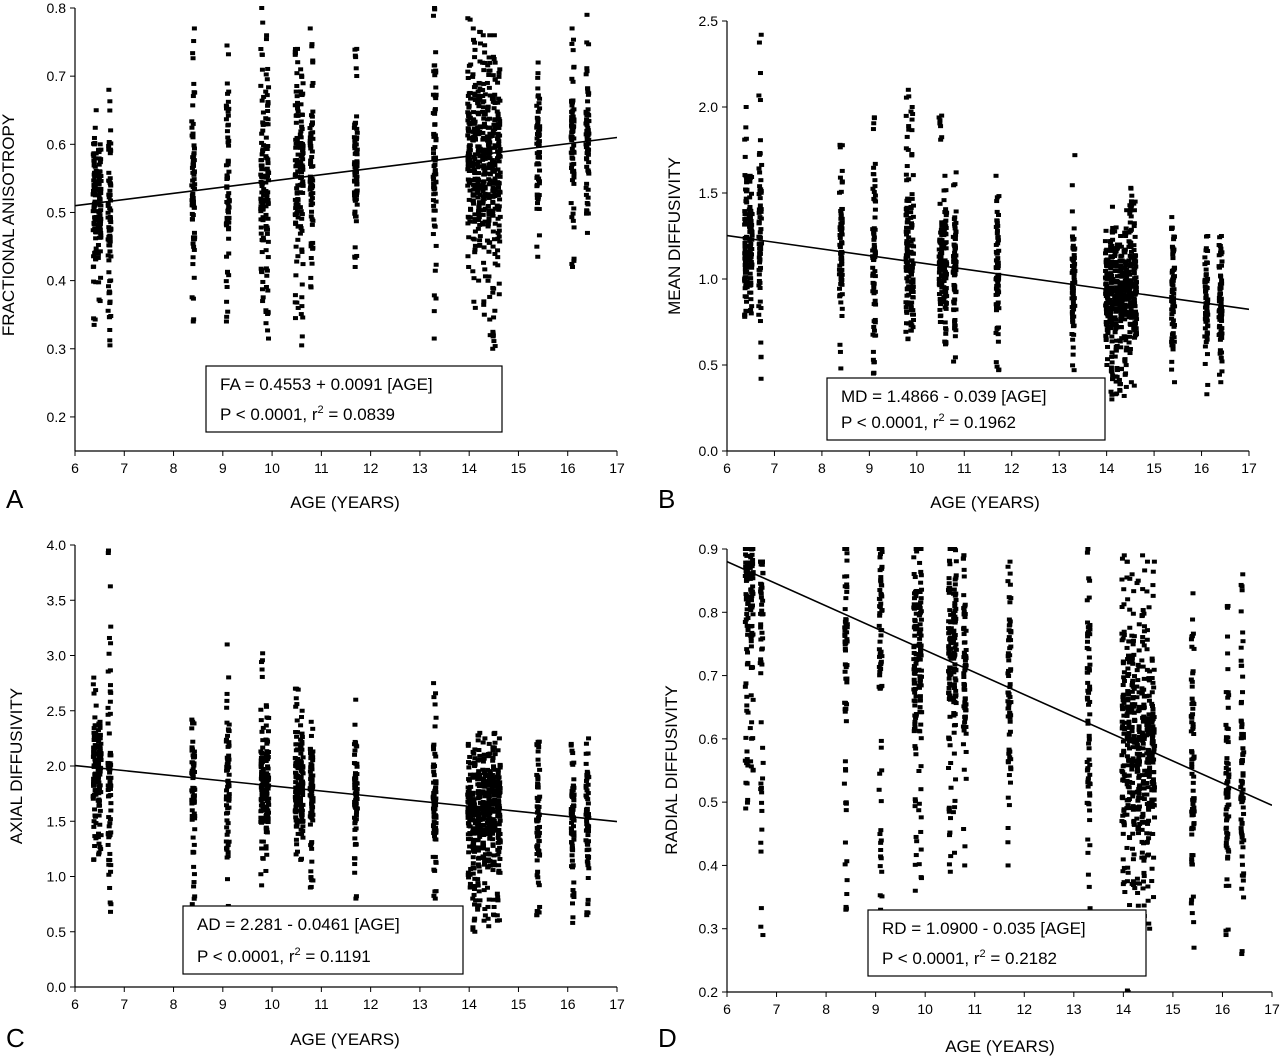  Describe the element at coordinates (57, 212) in the screenshot. I see `y-tick-label: 0.5` at that location.